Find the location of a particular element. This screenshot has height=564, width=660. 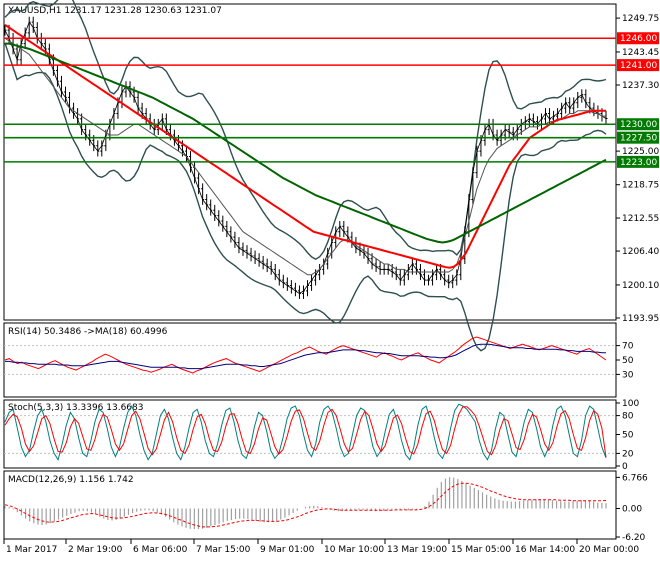

stoch-y-tick-label: 80 is located at coordinates (628, 417).